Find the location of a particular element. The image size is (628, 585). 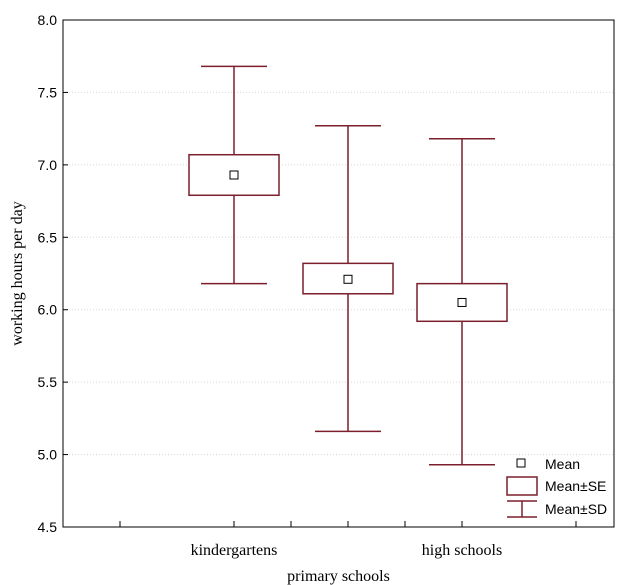

y-axis-ticks: 4.5 5.0 5.5 6.0 6.5 7.0 7.5 8.0 is located at coordinates (53, 273).